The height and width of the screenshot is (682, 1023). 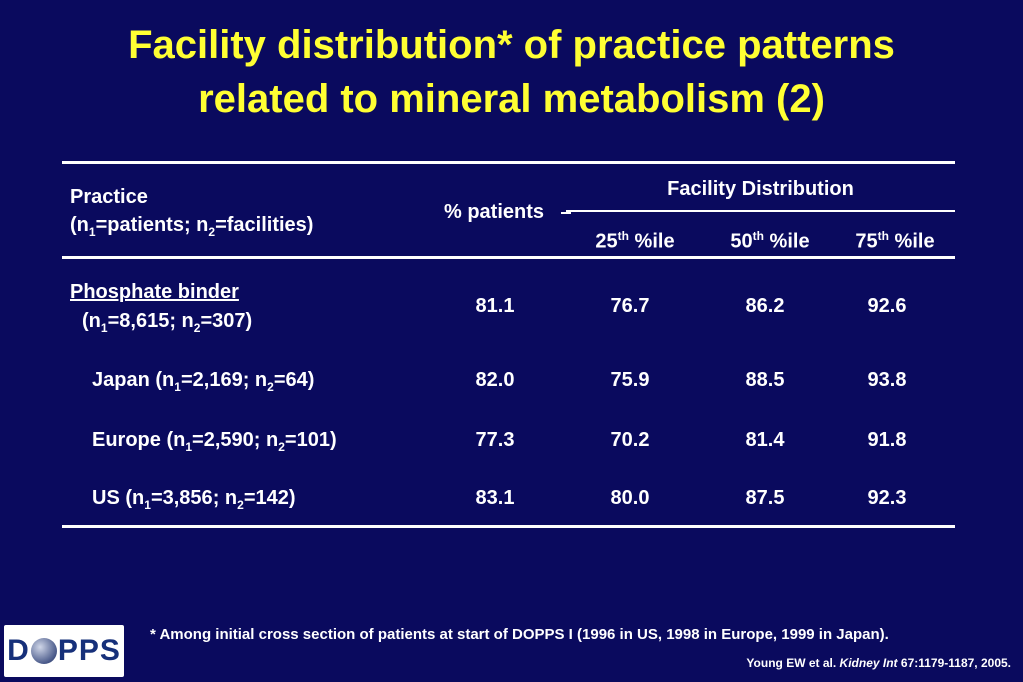 I want to click on row-label-japan: Japan (n1=2,169; n2=64), so click(x=203, y=381).